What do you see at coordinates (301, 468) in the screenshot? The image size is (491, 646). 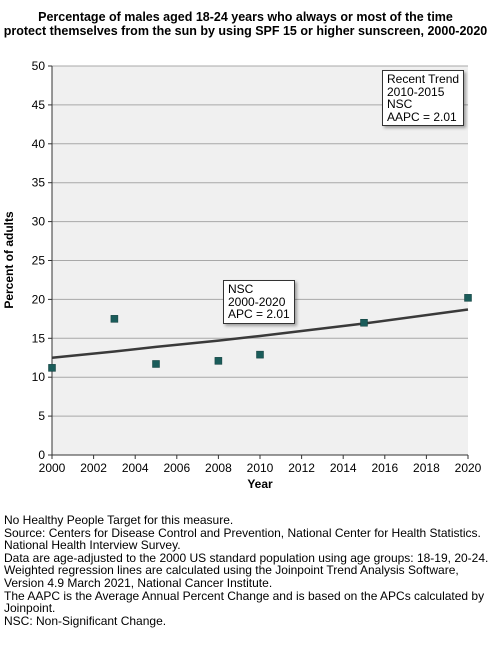 I see `x-tick-label-2012: 2012` at bounding box center [301, 468].